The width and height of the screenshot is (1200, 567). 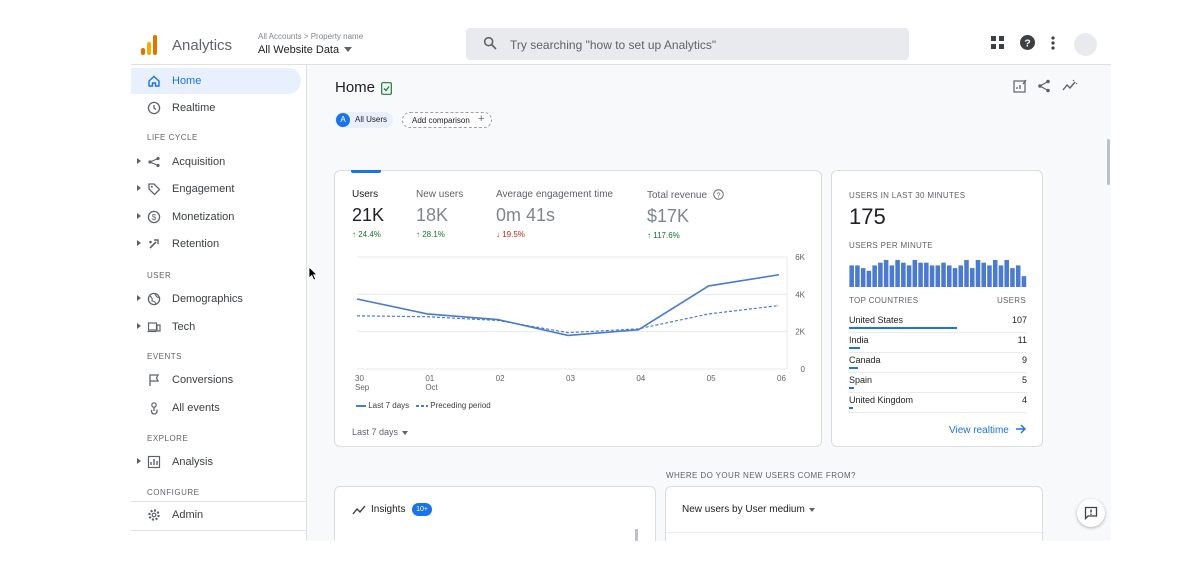 I want to click on search-icon, so click(x=490, y=43).